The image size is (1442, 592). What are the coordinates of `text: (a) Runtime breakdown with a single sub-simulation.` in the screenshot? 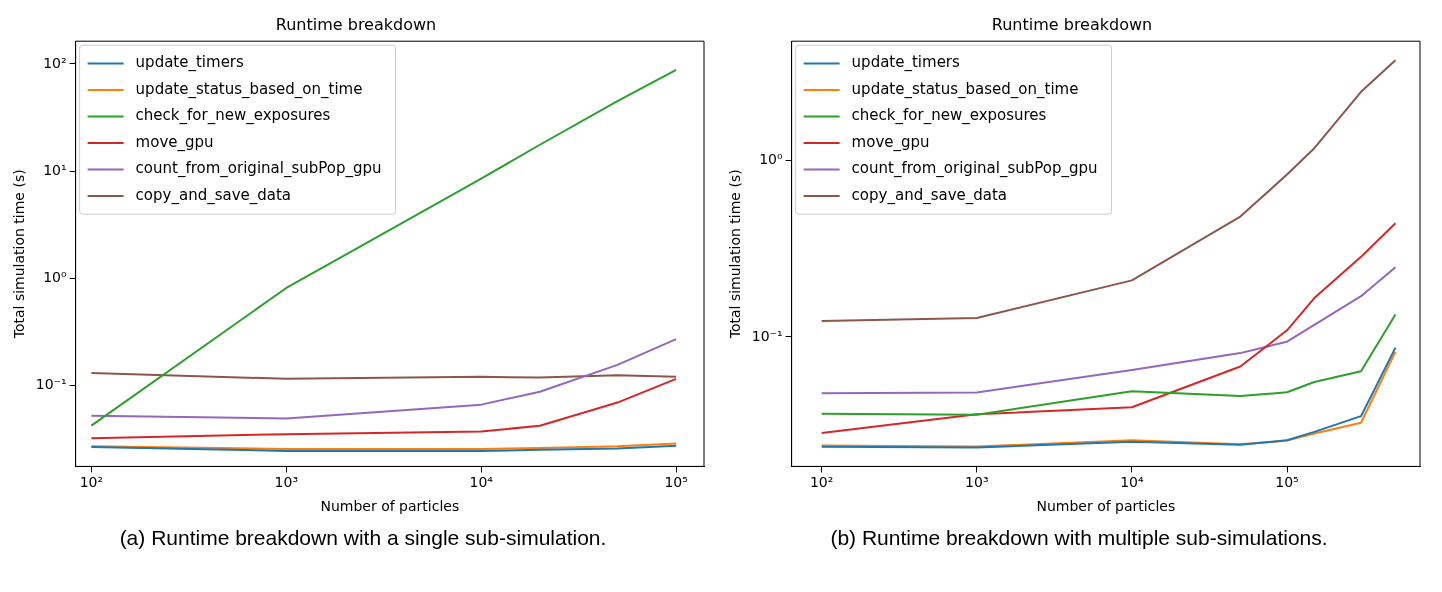 It's located at (363, 538).